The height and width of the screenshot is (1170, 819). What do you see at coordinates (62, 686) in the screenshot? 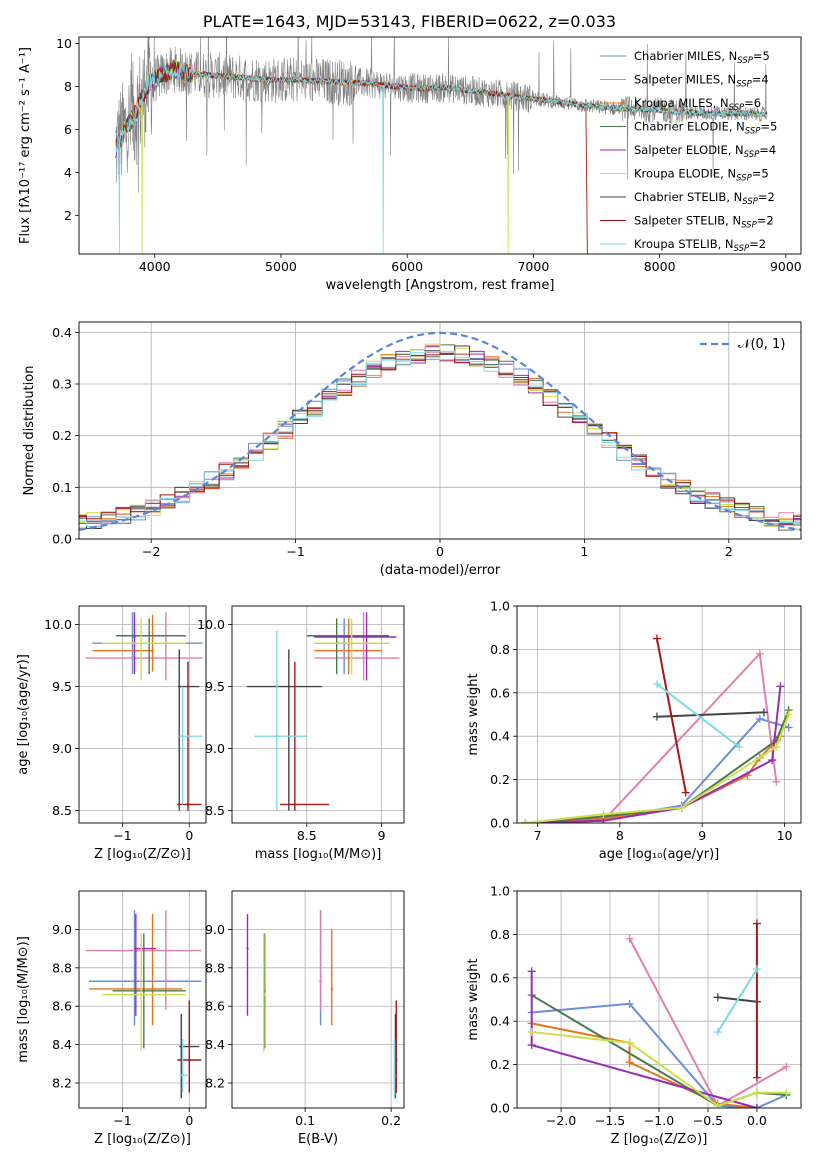
I see `y-tick-label: 9.5` at bounding box center [62, 686].